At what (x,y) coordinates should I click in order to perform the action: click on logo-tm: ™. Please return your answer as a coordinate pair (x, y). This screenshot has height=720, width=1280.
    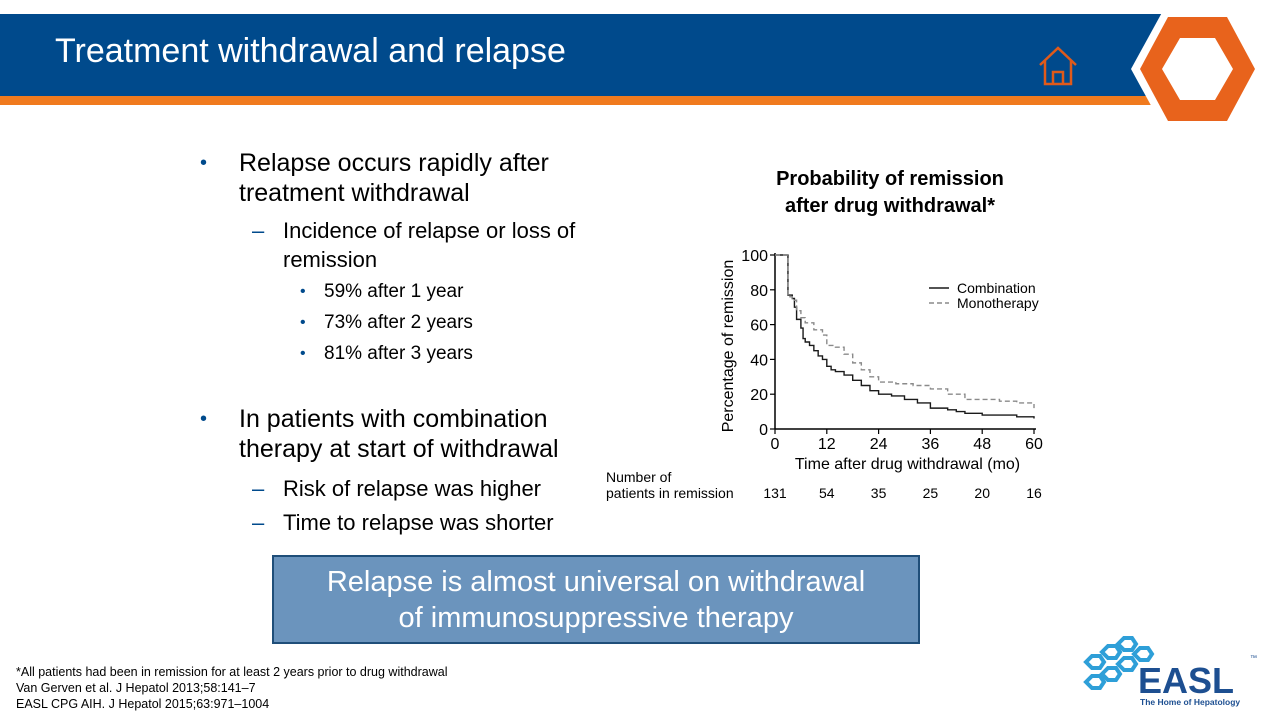
    Looking at the image, I should click on (1253, 658).